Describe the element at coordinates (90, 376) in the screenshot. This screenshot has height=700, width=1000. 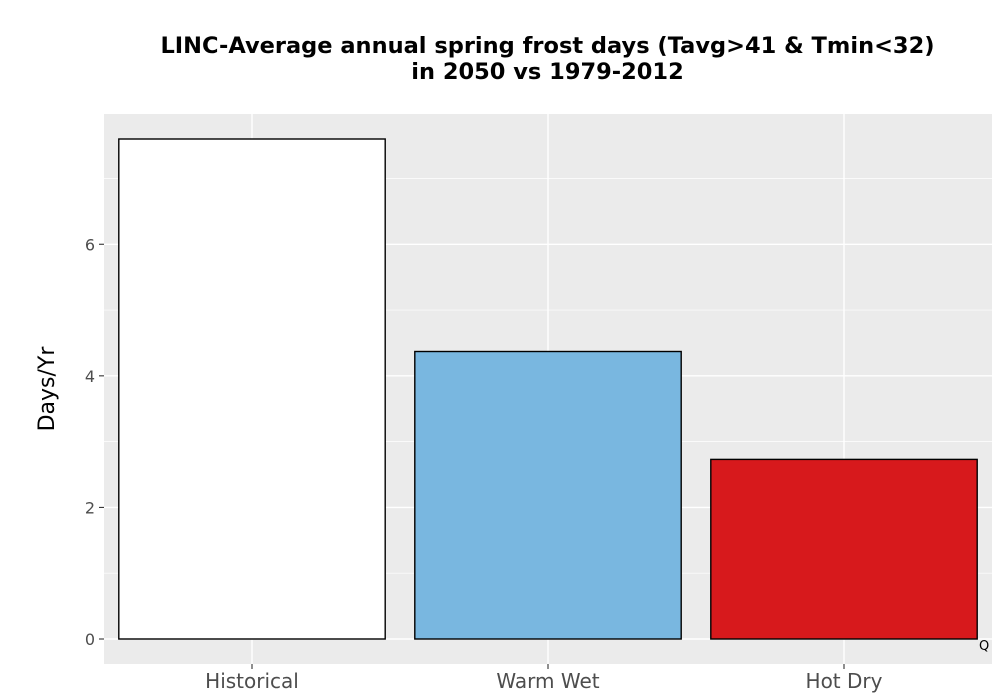
I see `y-tick-label: 4` at that location.